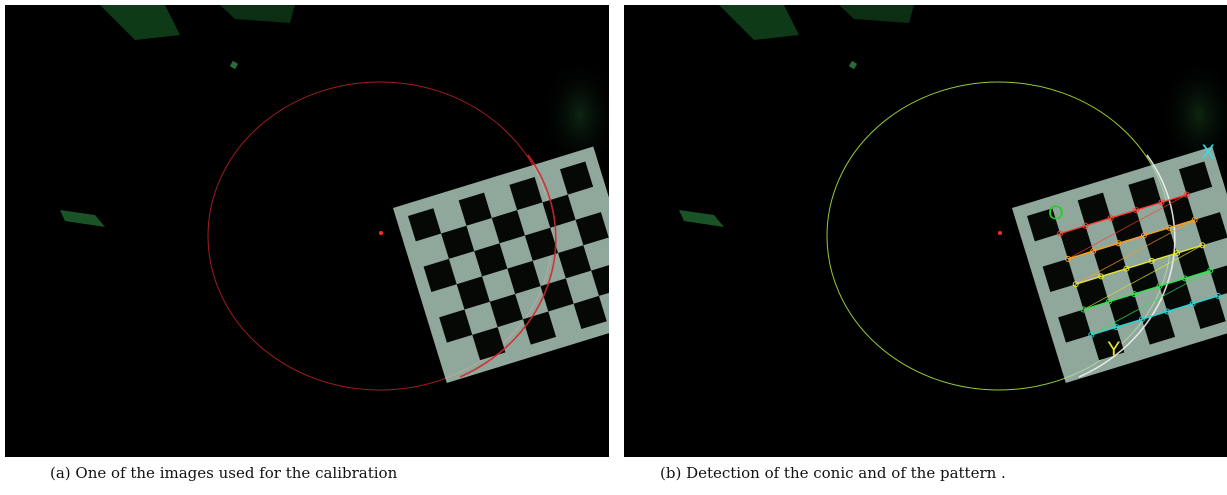 The width and height of the screenshot is (1227, 495). I want to click on x-axis-label: X, so click(1207, 152).